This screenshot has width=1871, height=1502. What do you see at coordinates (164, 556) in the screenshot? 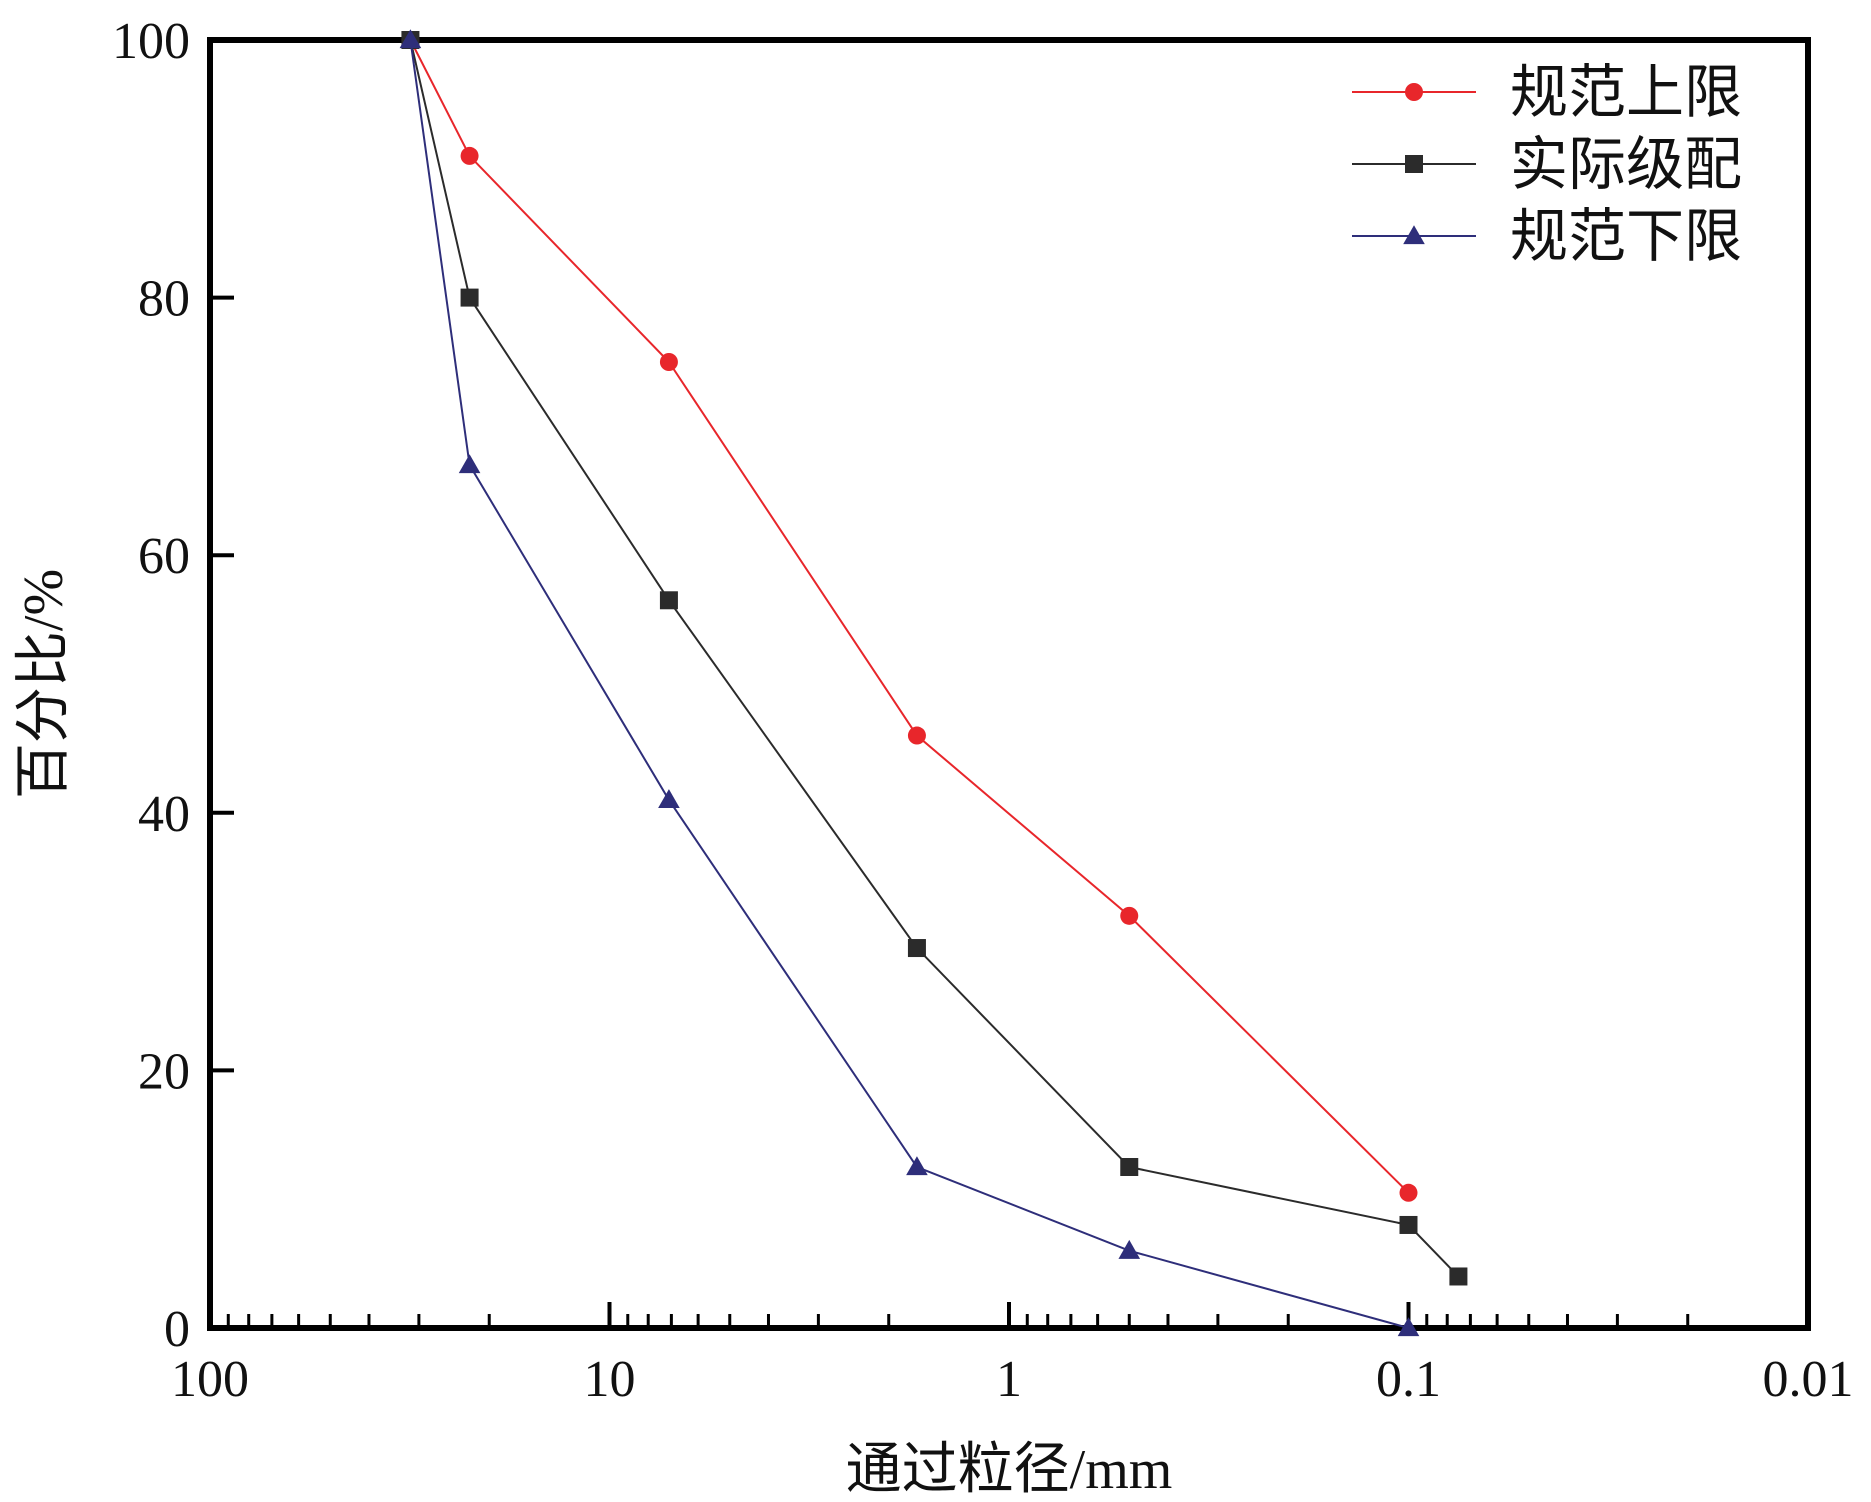
I see `y-tick-label: 60` at bounding box center [164, 556].